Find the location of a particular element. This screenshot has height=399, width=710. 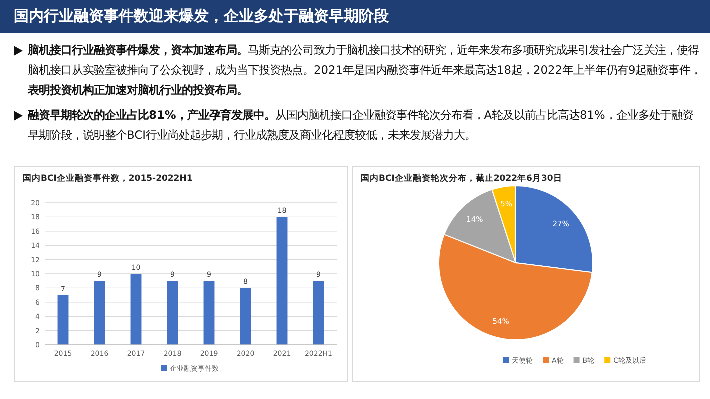

chart-title: 国内BCI企业融资轮次分布，截止2022年6月30日 is located at coordinates (461, 178).